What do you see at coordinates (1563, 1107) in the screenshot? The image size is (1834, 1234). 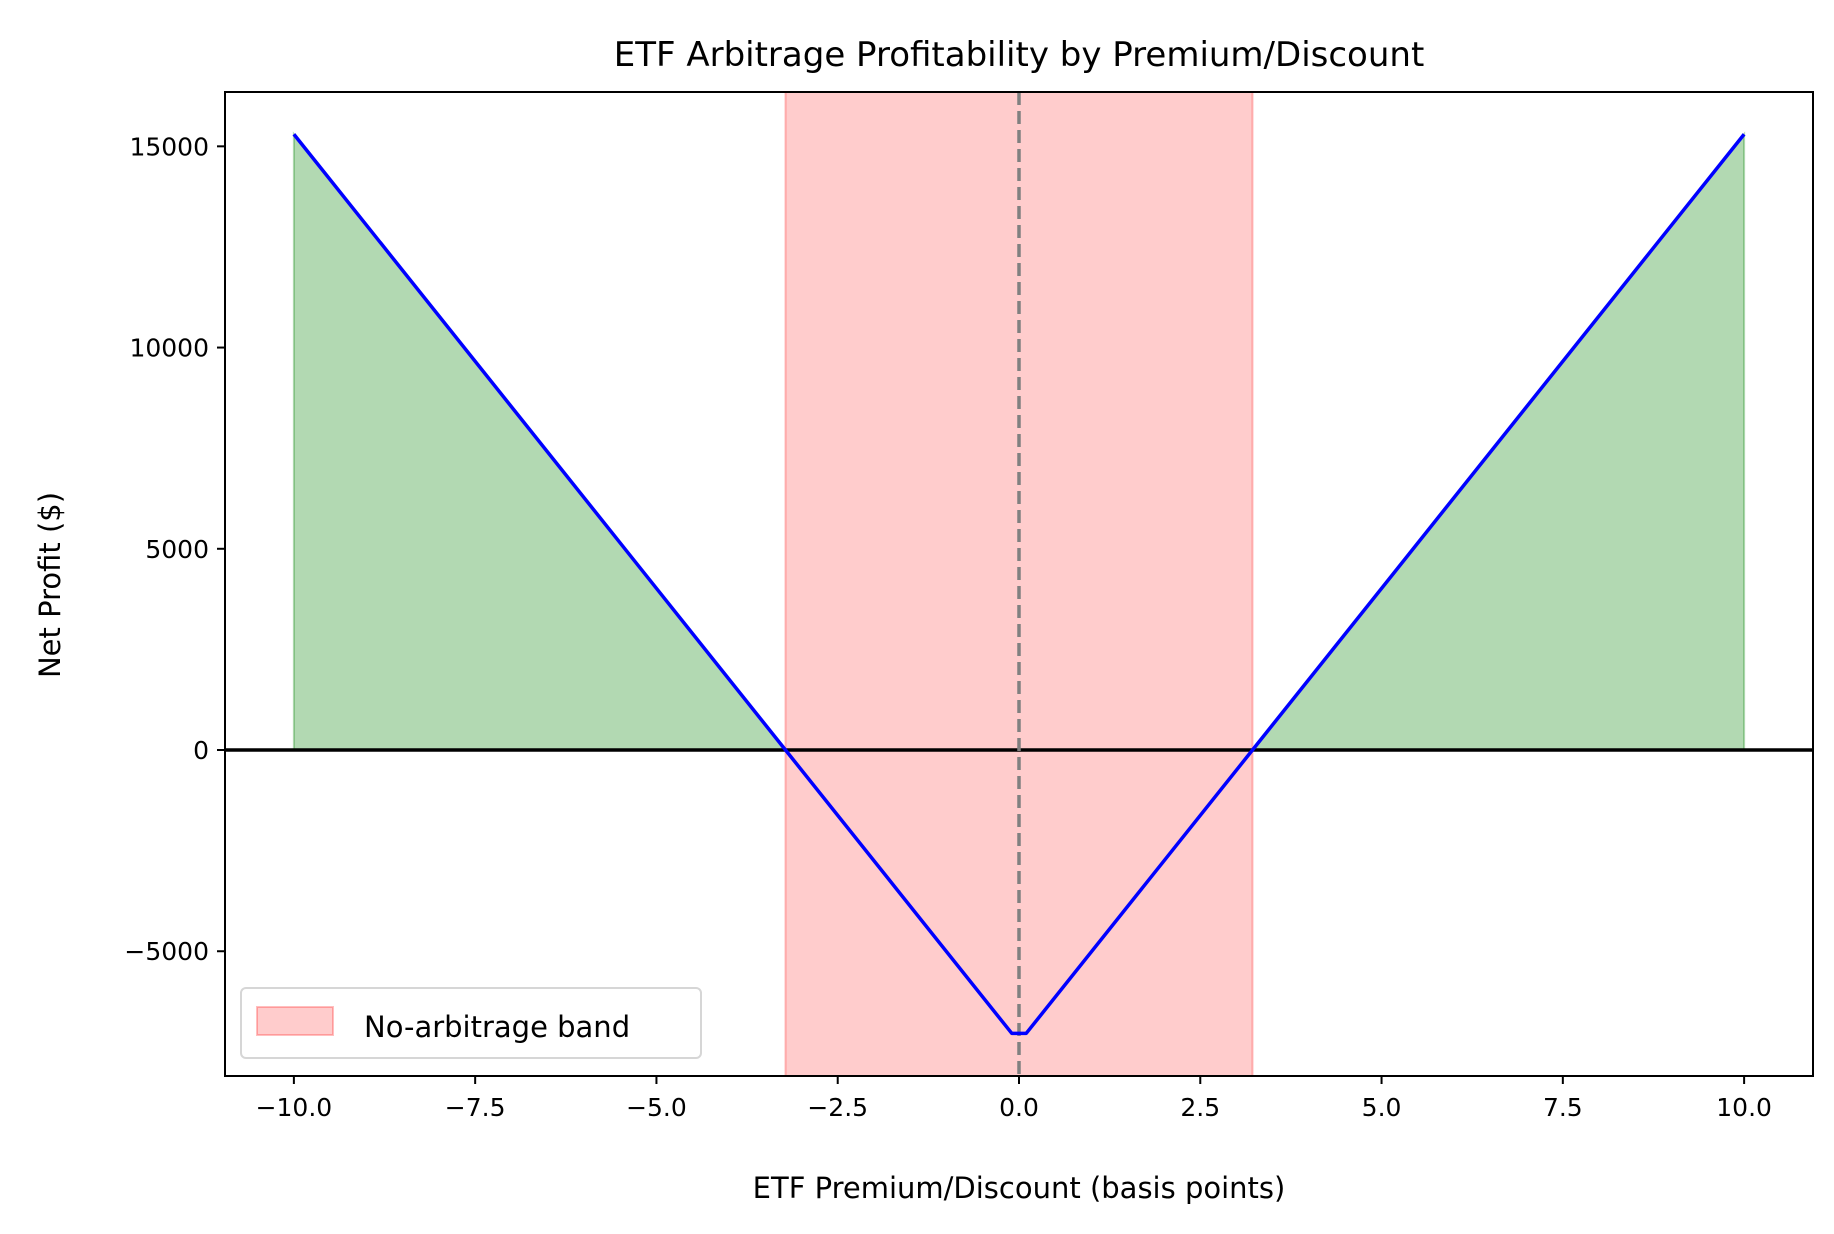 I see `x-tick-label: 7.5` at bounding box center [1563, 1107].